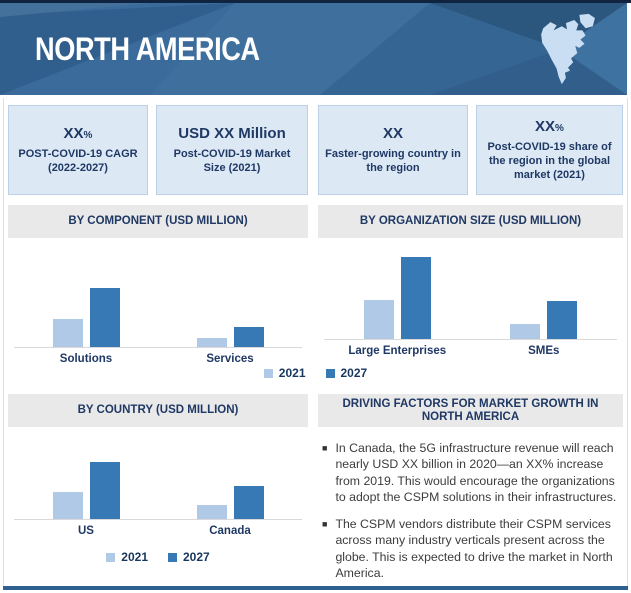 This screenshot has height=593, width=631. I want to click on legend-country-chart: 2021 2027, so click(158, 557).